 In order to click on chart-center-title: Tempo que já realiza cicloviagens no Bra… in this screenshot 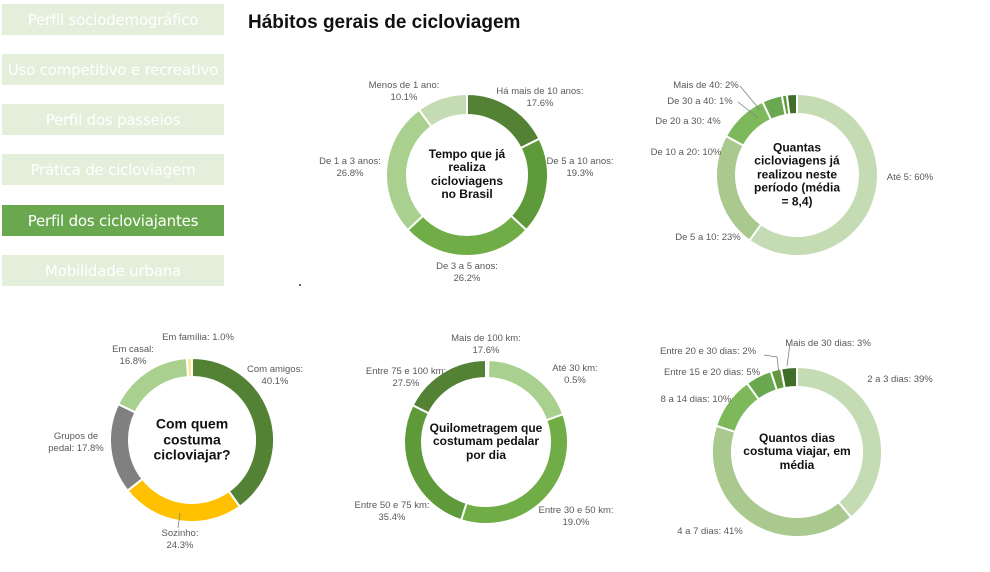, I will do `click(467, 174)`.